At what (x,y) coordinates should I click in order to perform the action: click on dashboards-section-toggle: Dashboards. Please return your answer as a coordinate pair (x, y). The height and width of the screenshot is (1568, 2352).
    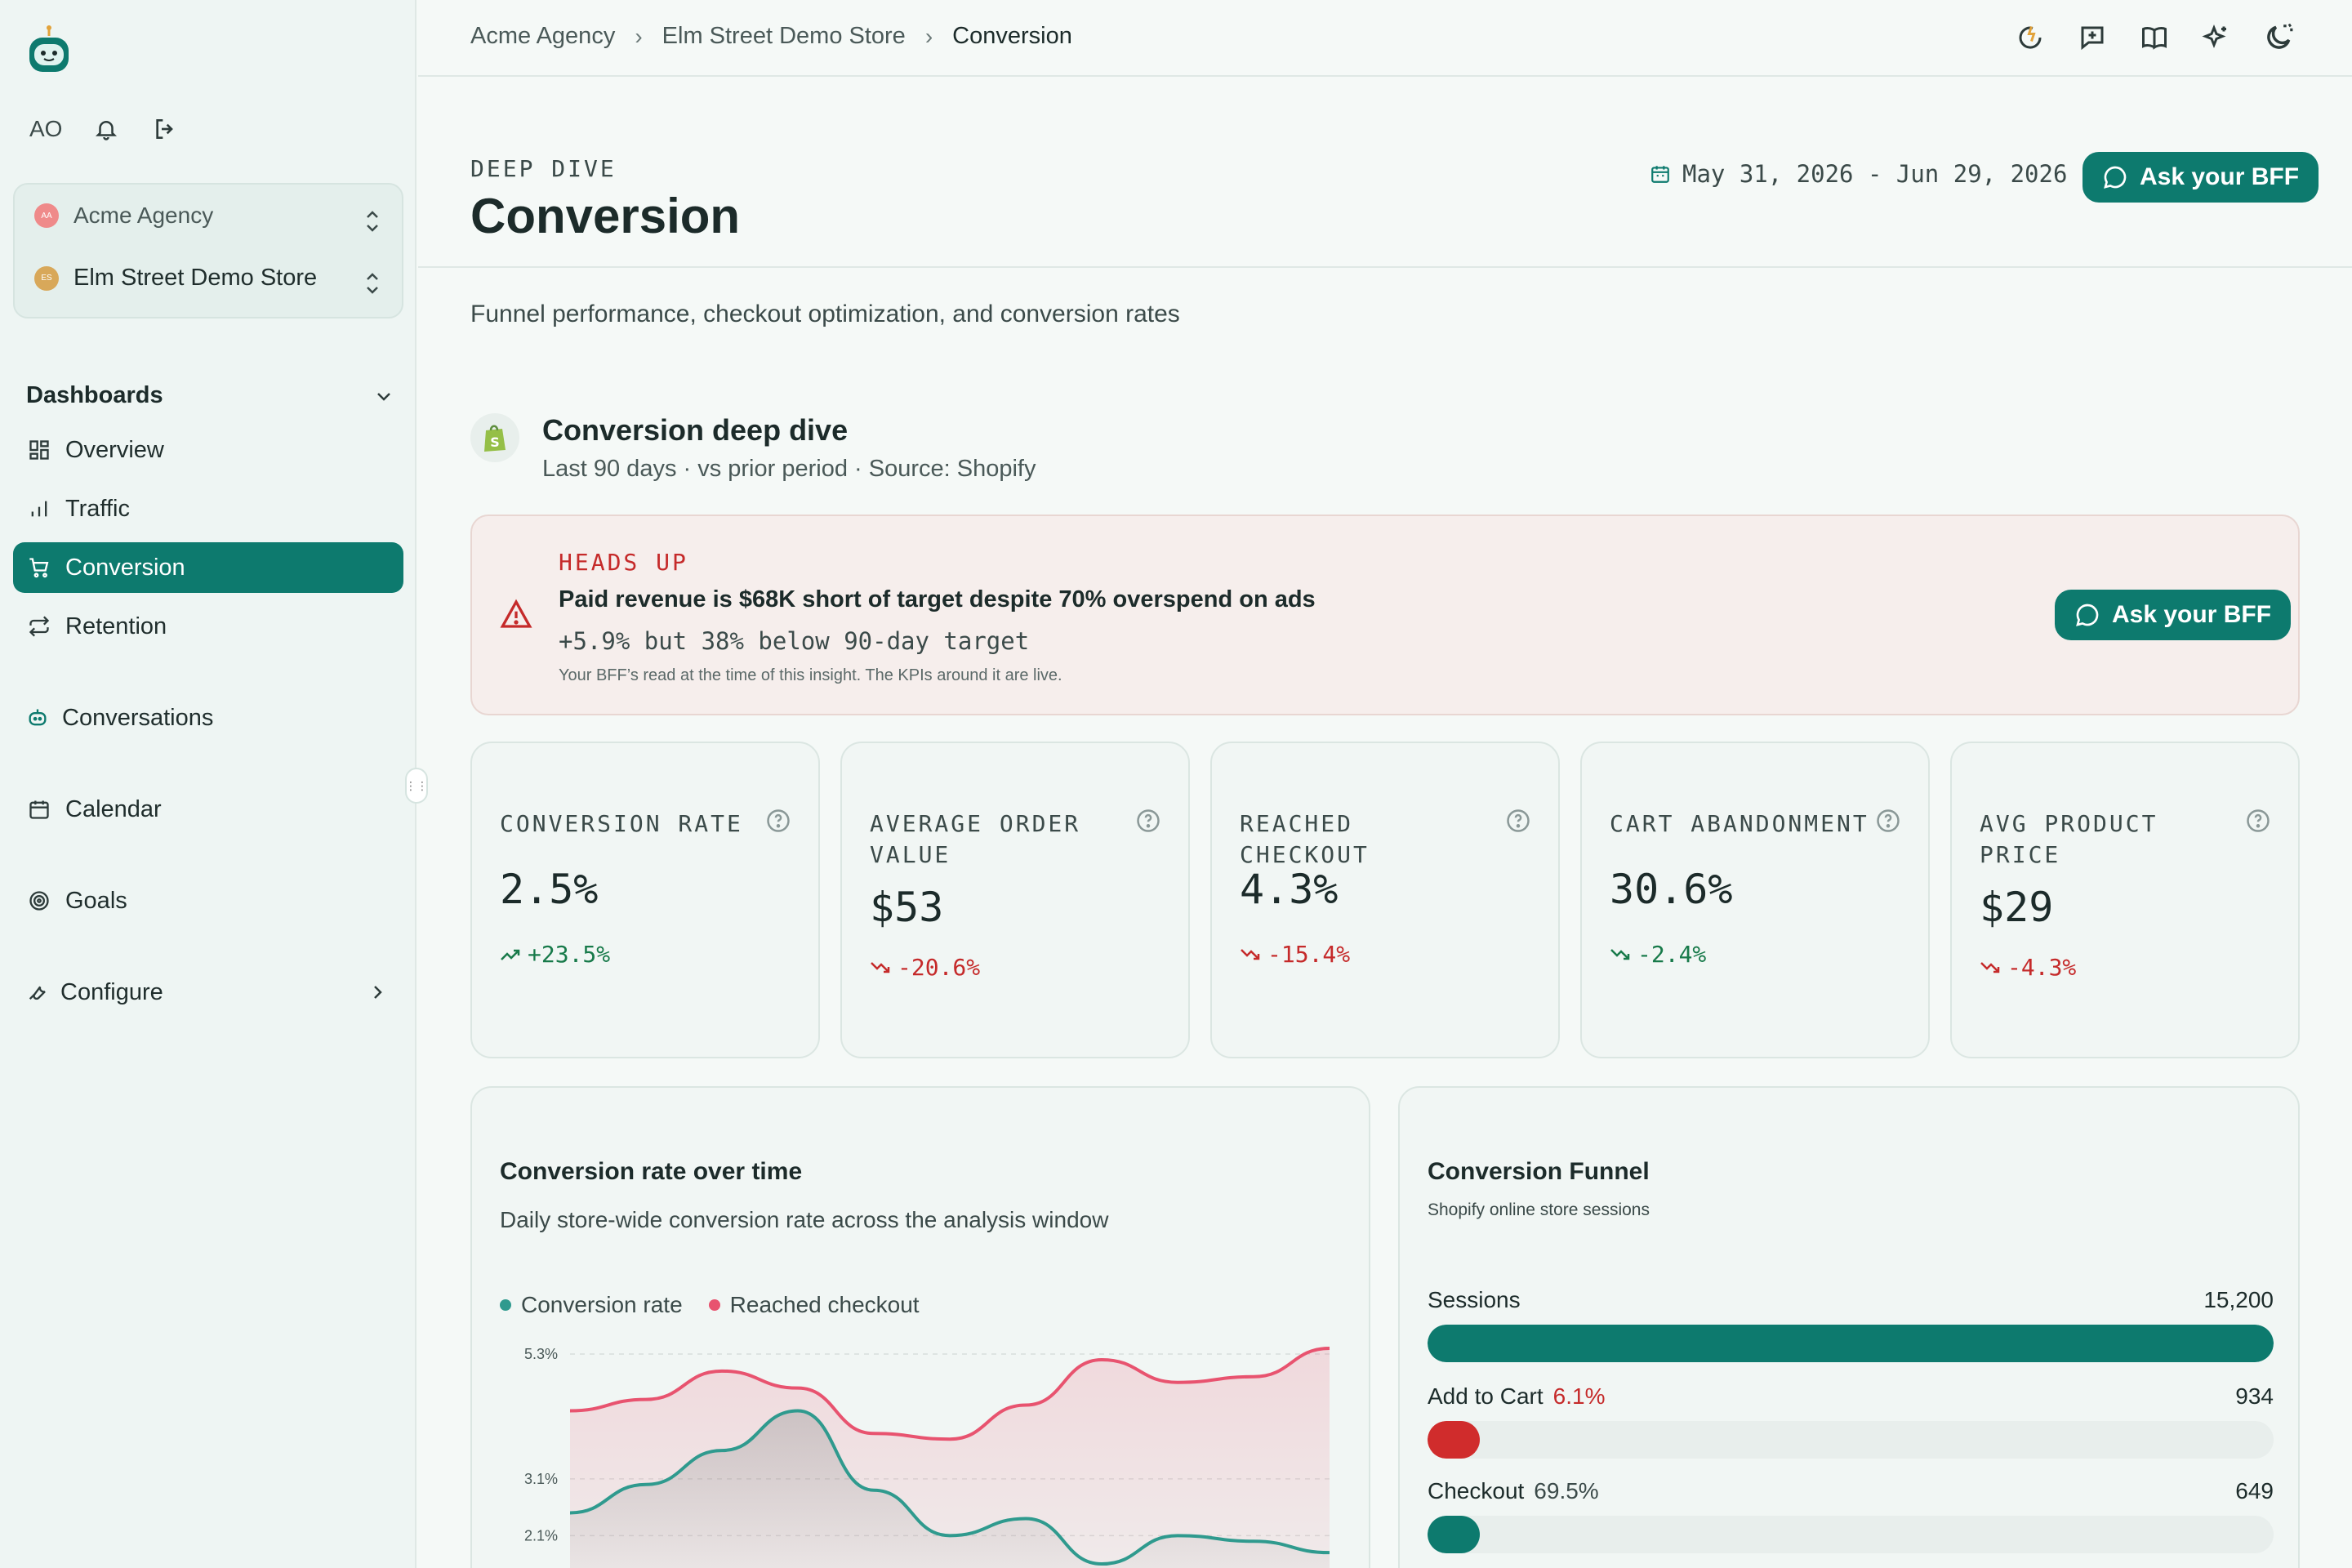
    Looking at the image, I should click on (210, 395).